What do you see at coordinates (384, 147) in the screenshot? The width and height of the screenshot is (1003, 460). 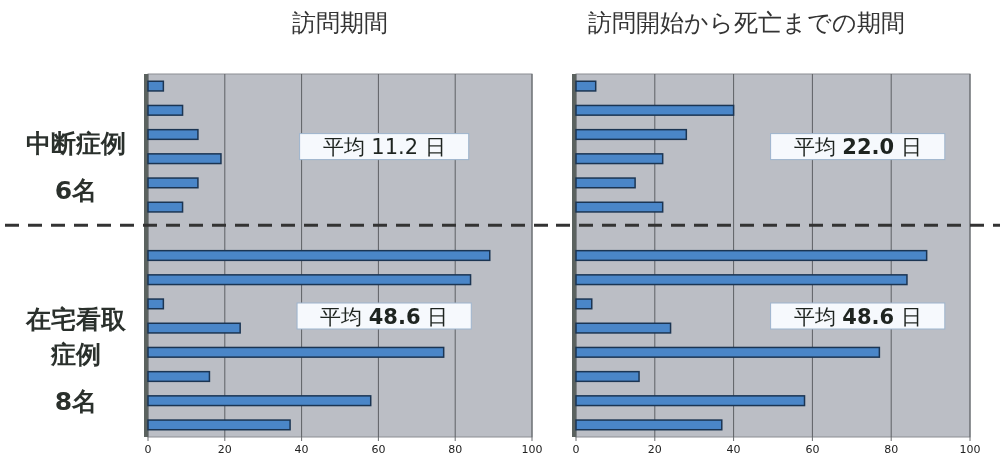 I see `annotation: 平均 11.2 日` at bounding box center [384, 147].